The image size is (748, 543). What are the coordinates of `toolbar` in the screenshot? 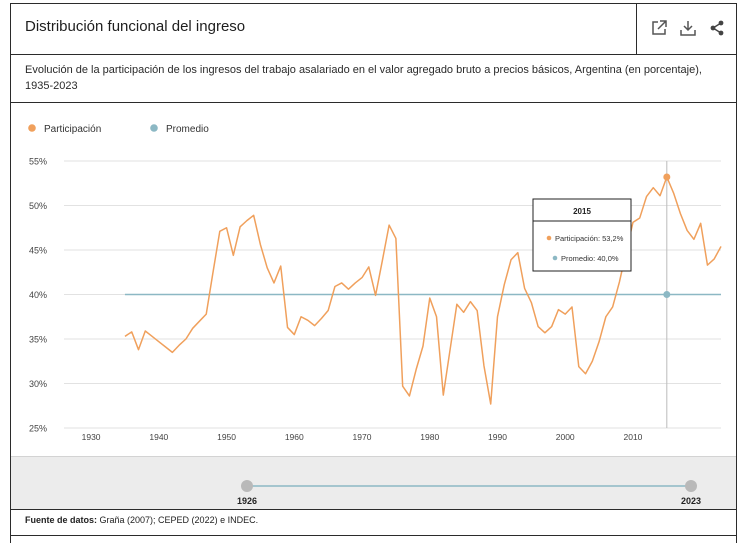 It's located at (686, 29).